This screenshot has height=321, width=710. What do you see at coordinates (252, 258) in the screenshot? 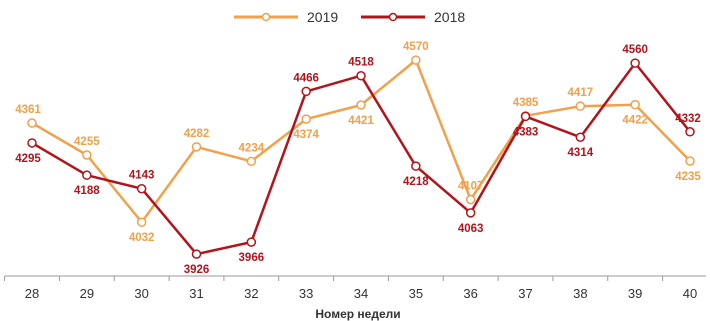
I see `data-label-2018: 3966` at bounding box center [252, 258].